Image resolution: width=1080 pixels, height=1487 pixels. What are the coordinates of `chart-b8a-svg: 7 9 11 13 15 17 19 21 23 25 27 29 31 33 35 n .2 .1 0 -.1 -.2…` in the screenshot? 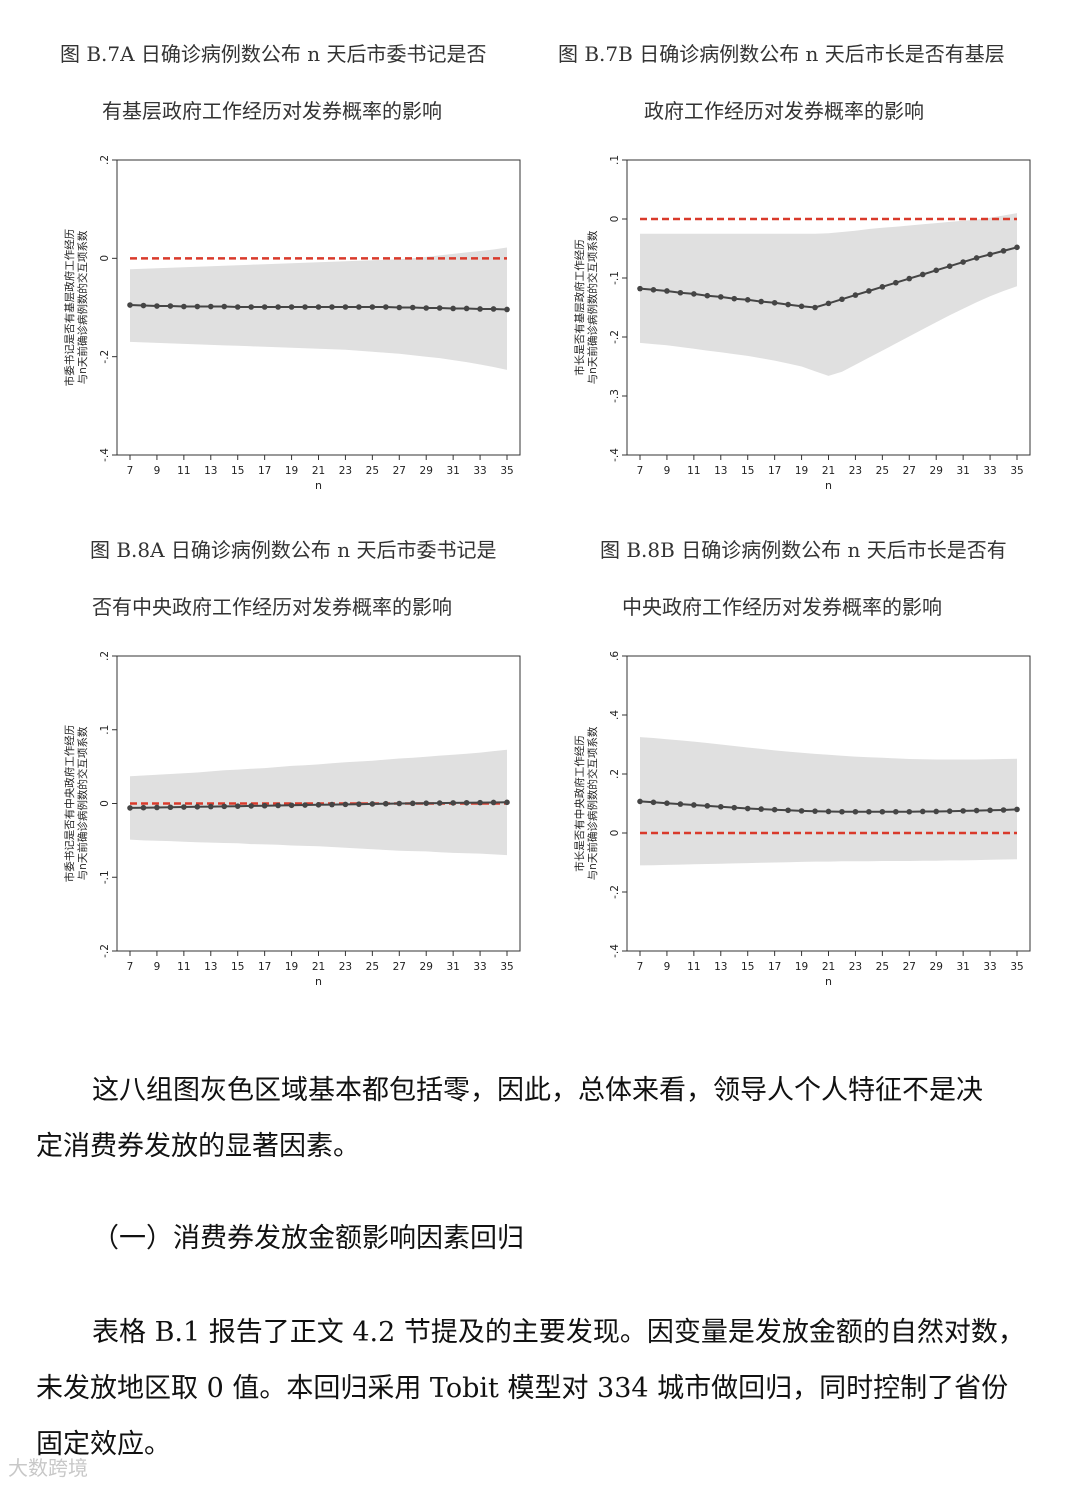 It's located at (292, 819).